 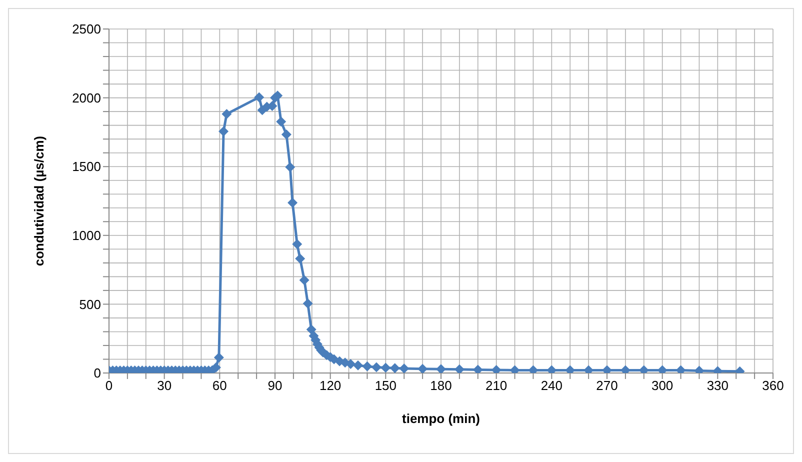 I want to click on x-axis-title: tiempo (min), so click(x=441, y=418).